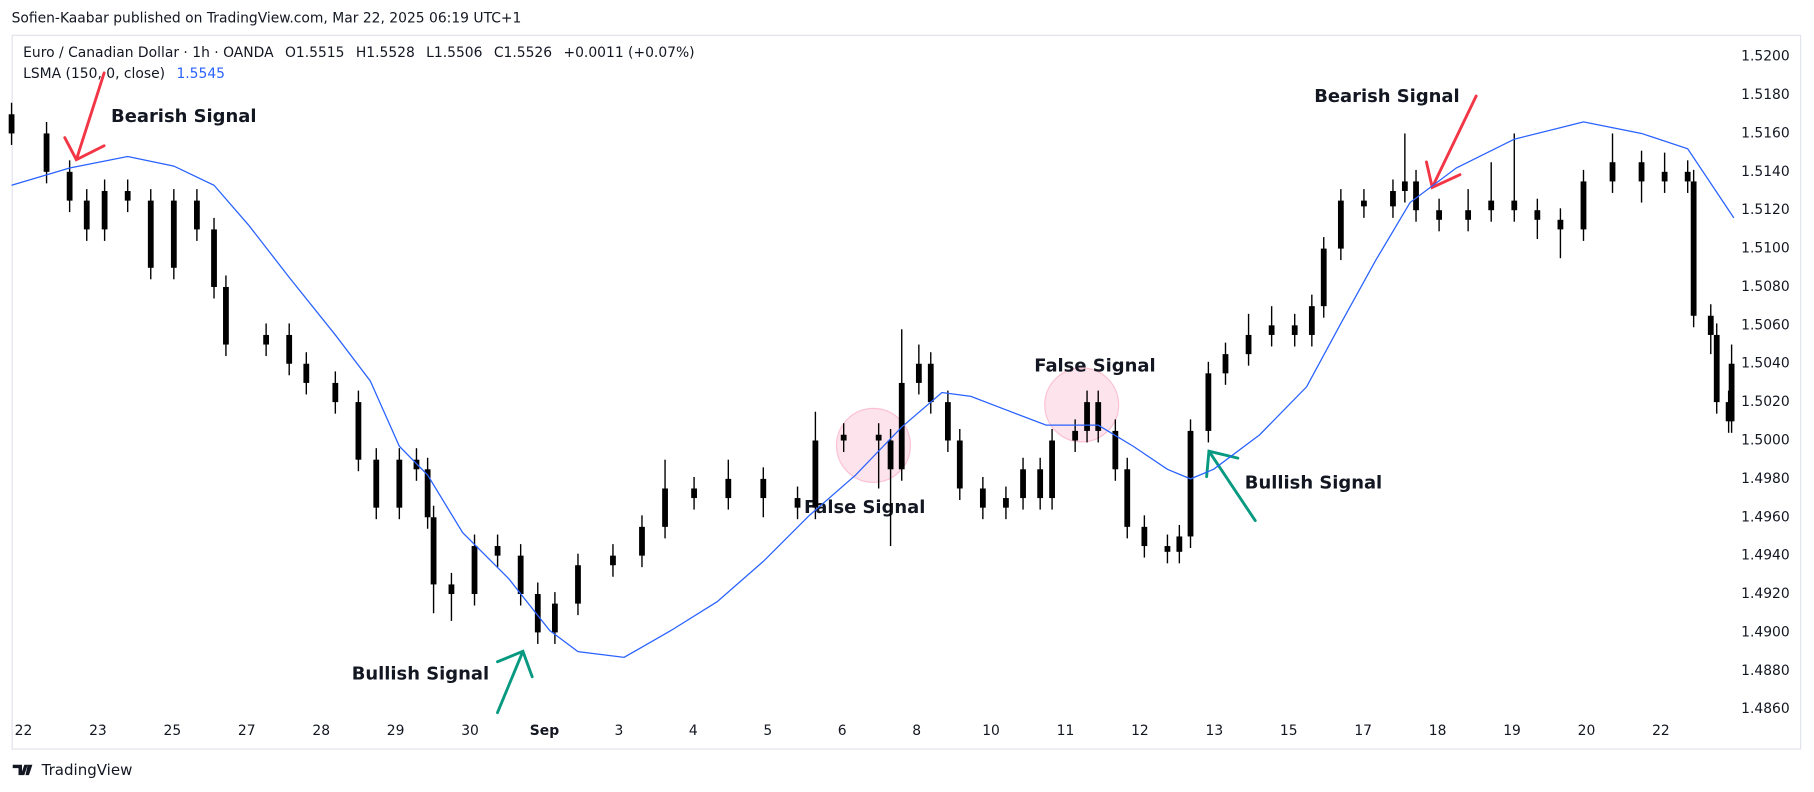 The width and height of the screenshot is (1814, 792). What do you see at coordinates (1765, 172) in the screenshot?
I see `y-tick-label: 1.5140` at bounding box center [1765, 172].